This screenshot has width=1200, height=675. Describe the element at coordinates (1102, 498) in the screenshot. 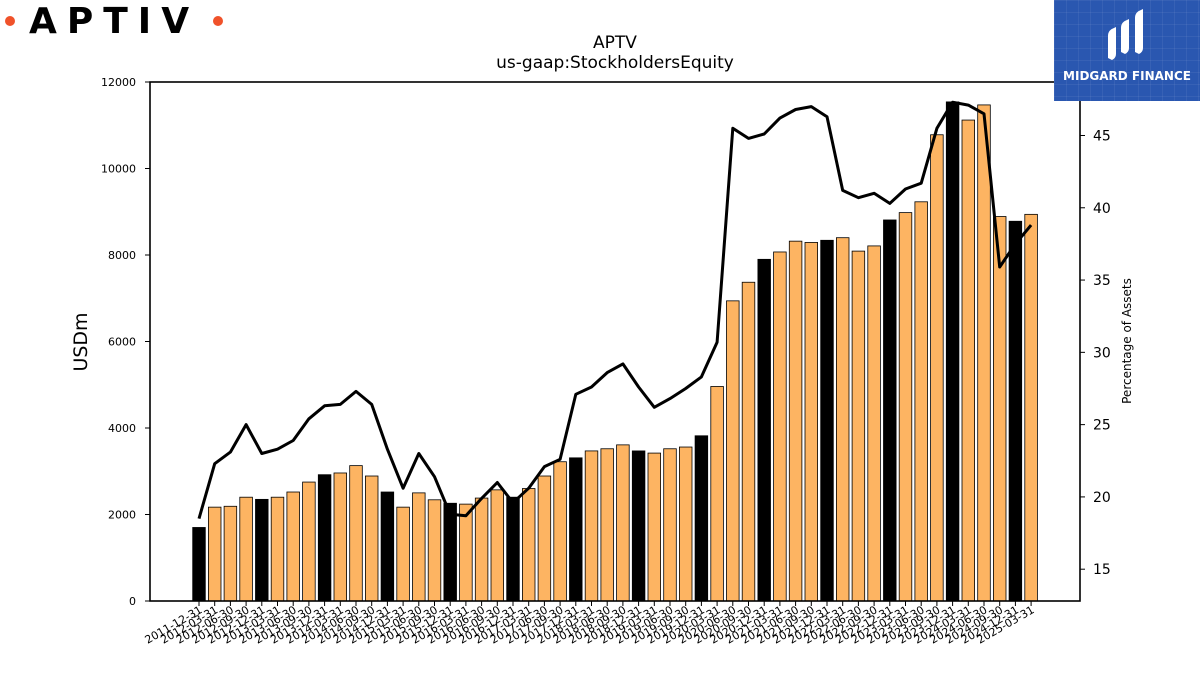

I see `y-tick-label-right: 20` at that location.